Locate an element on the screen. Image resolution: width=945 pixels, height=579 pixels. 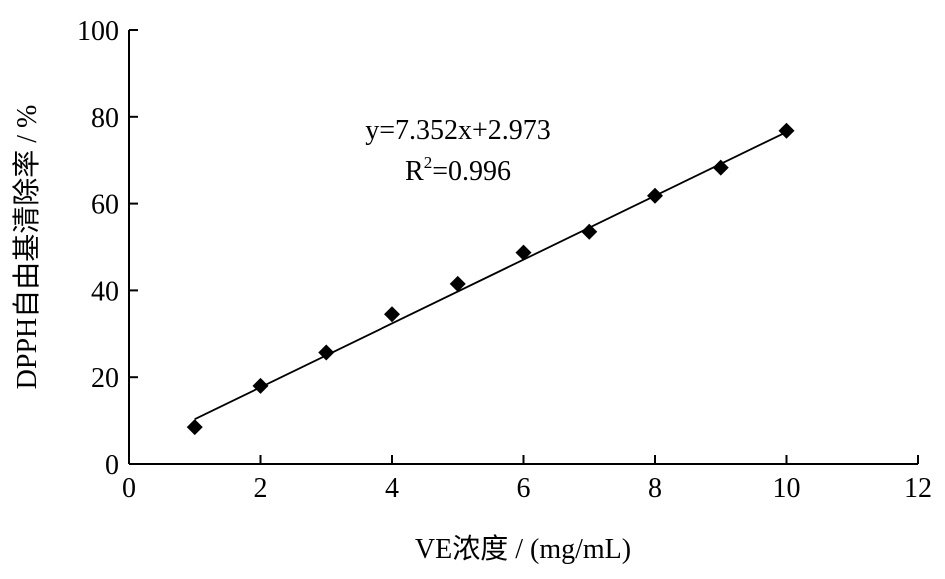
x-axis-title: VE浓度 / (mg/mL) is located at coordinates (523, 549).